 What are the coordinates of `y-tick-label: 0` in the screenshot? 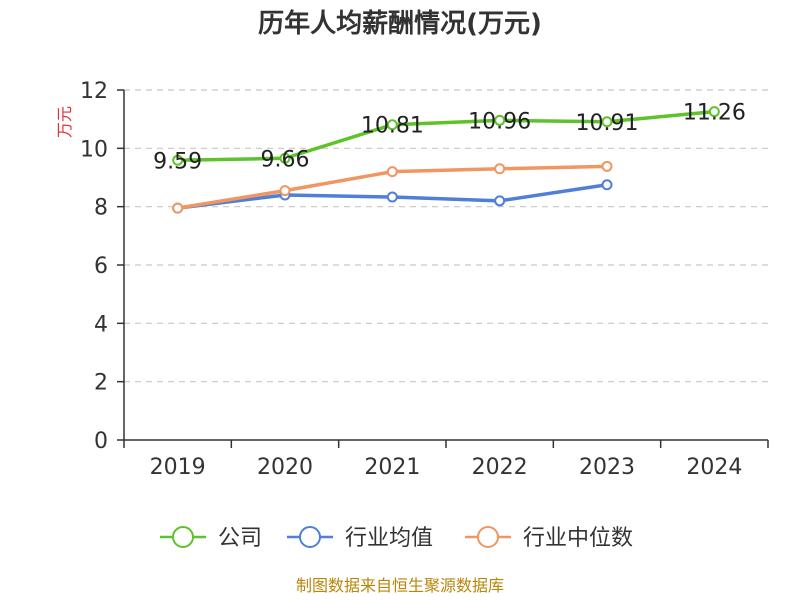 It's located at (101, 441).